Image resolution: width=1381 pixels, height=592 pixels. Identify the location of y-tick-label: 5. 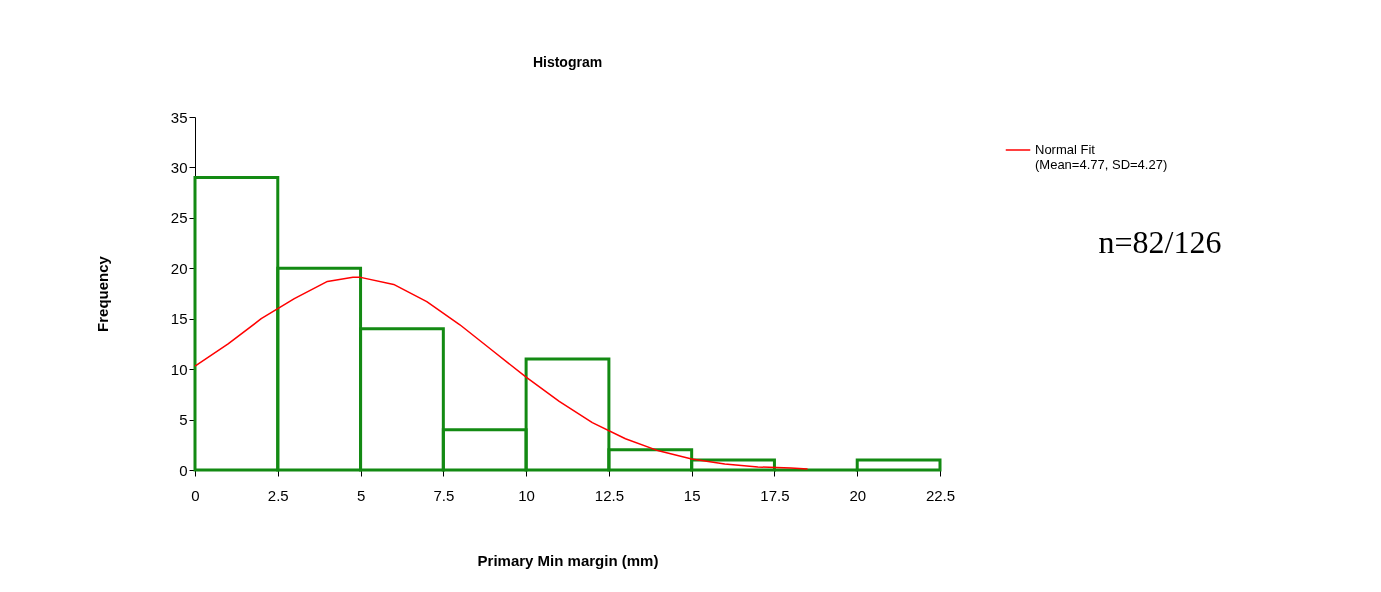
(183, 420).